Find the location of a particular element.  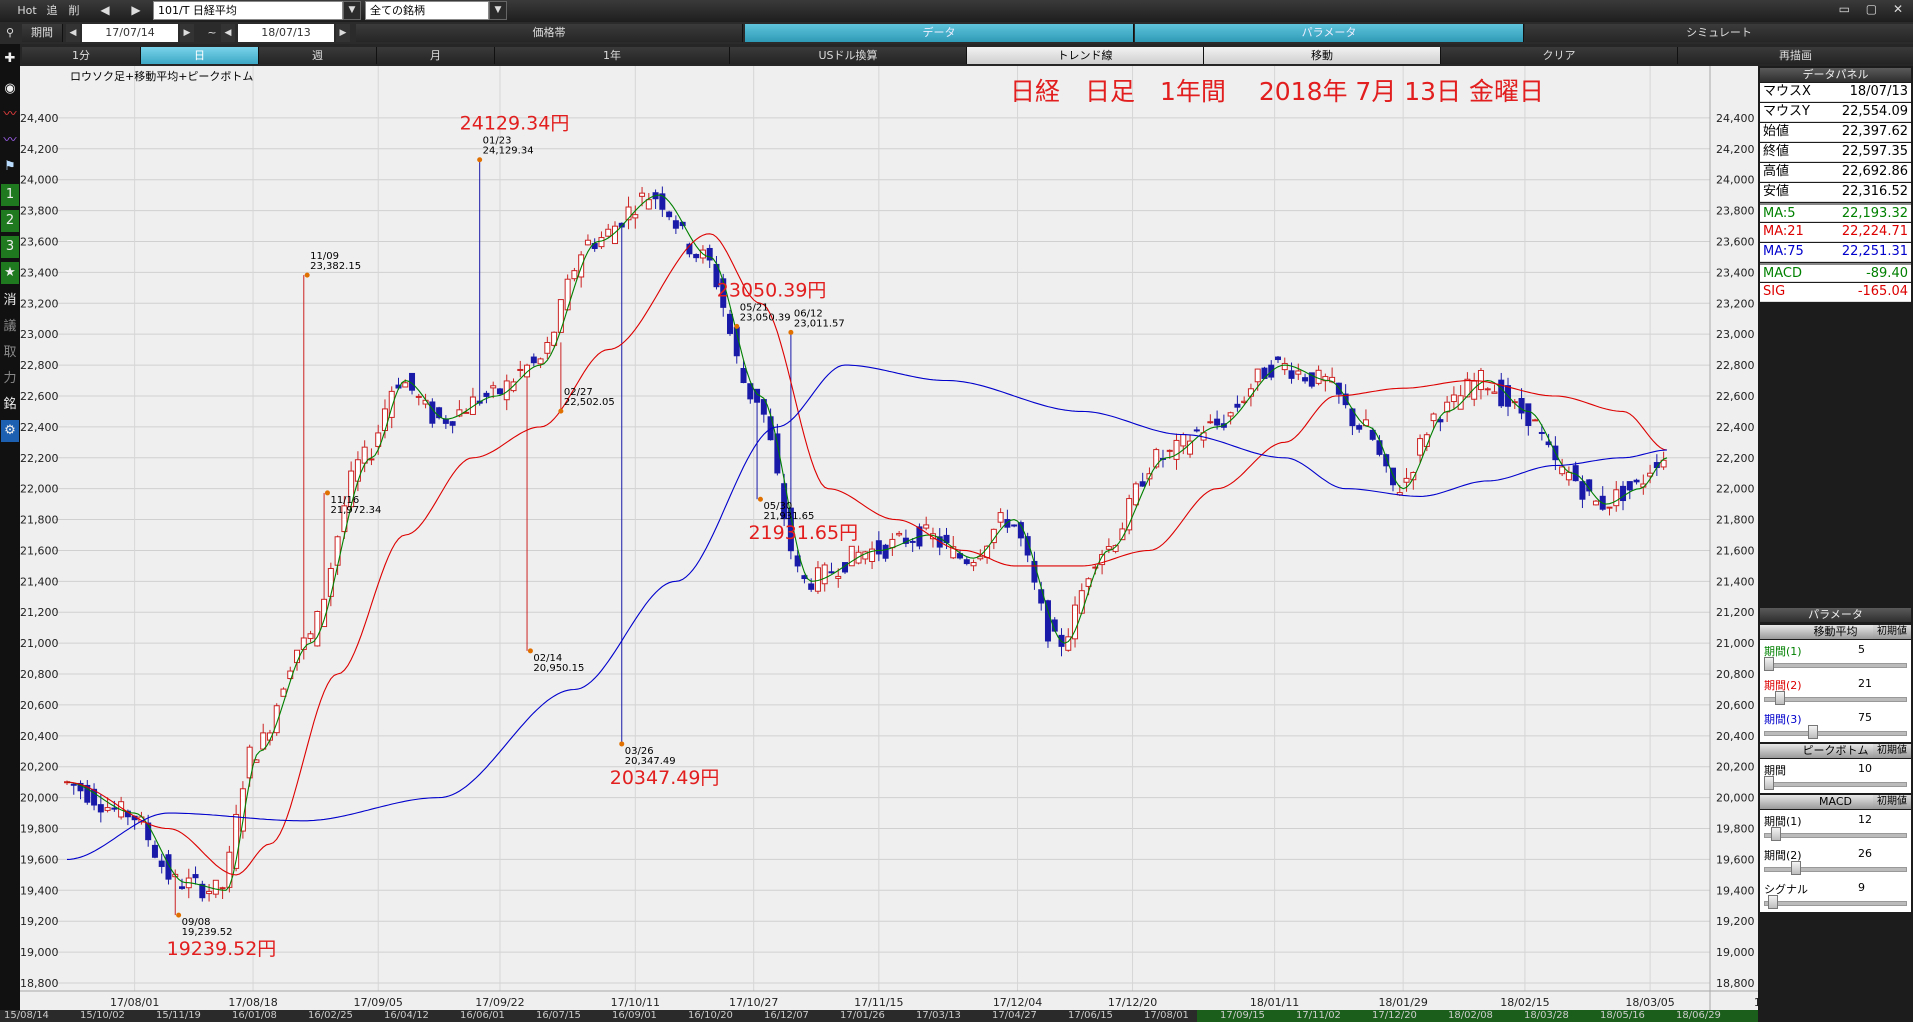

y-tick-label: 22,200 is located at coordinates (39, 458).